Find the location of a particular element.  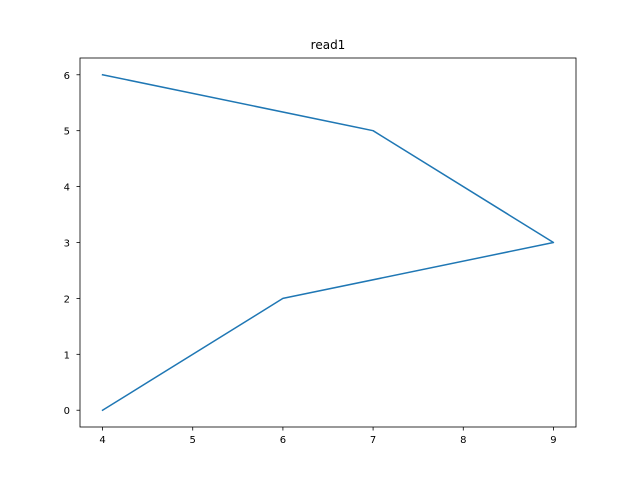

chart-title: read1 is located at coordinates (328, 45).